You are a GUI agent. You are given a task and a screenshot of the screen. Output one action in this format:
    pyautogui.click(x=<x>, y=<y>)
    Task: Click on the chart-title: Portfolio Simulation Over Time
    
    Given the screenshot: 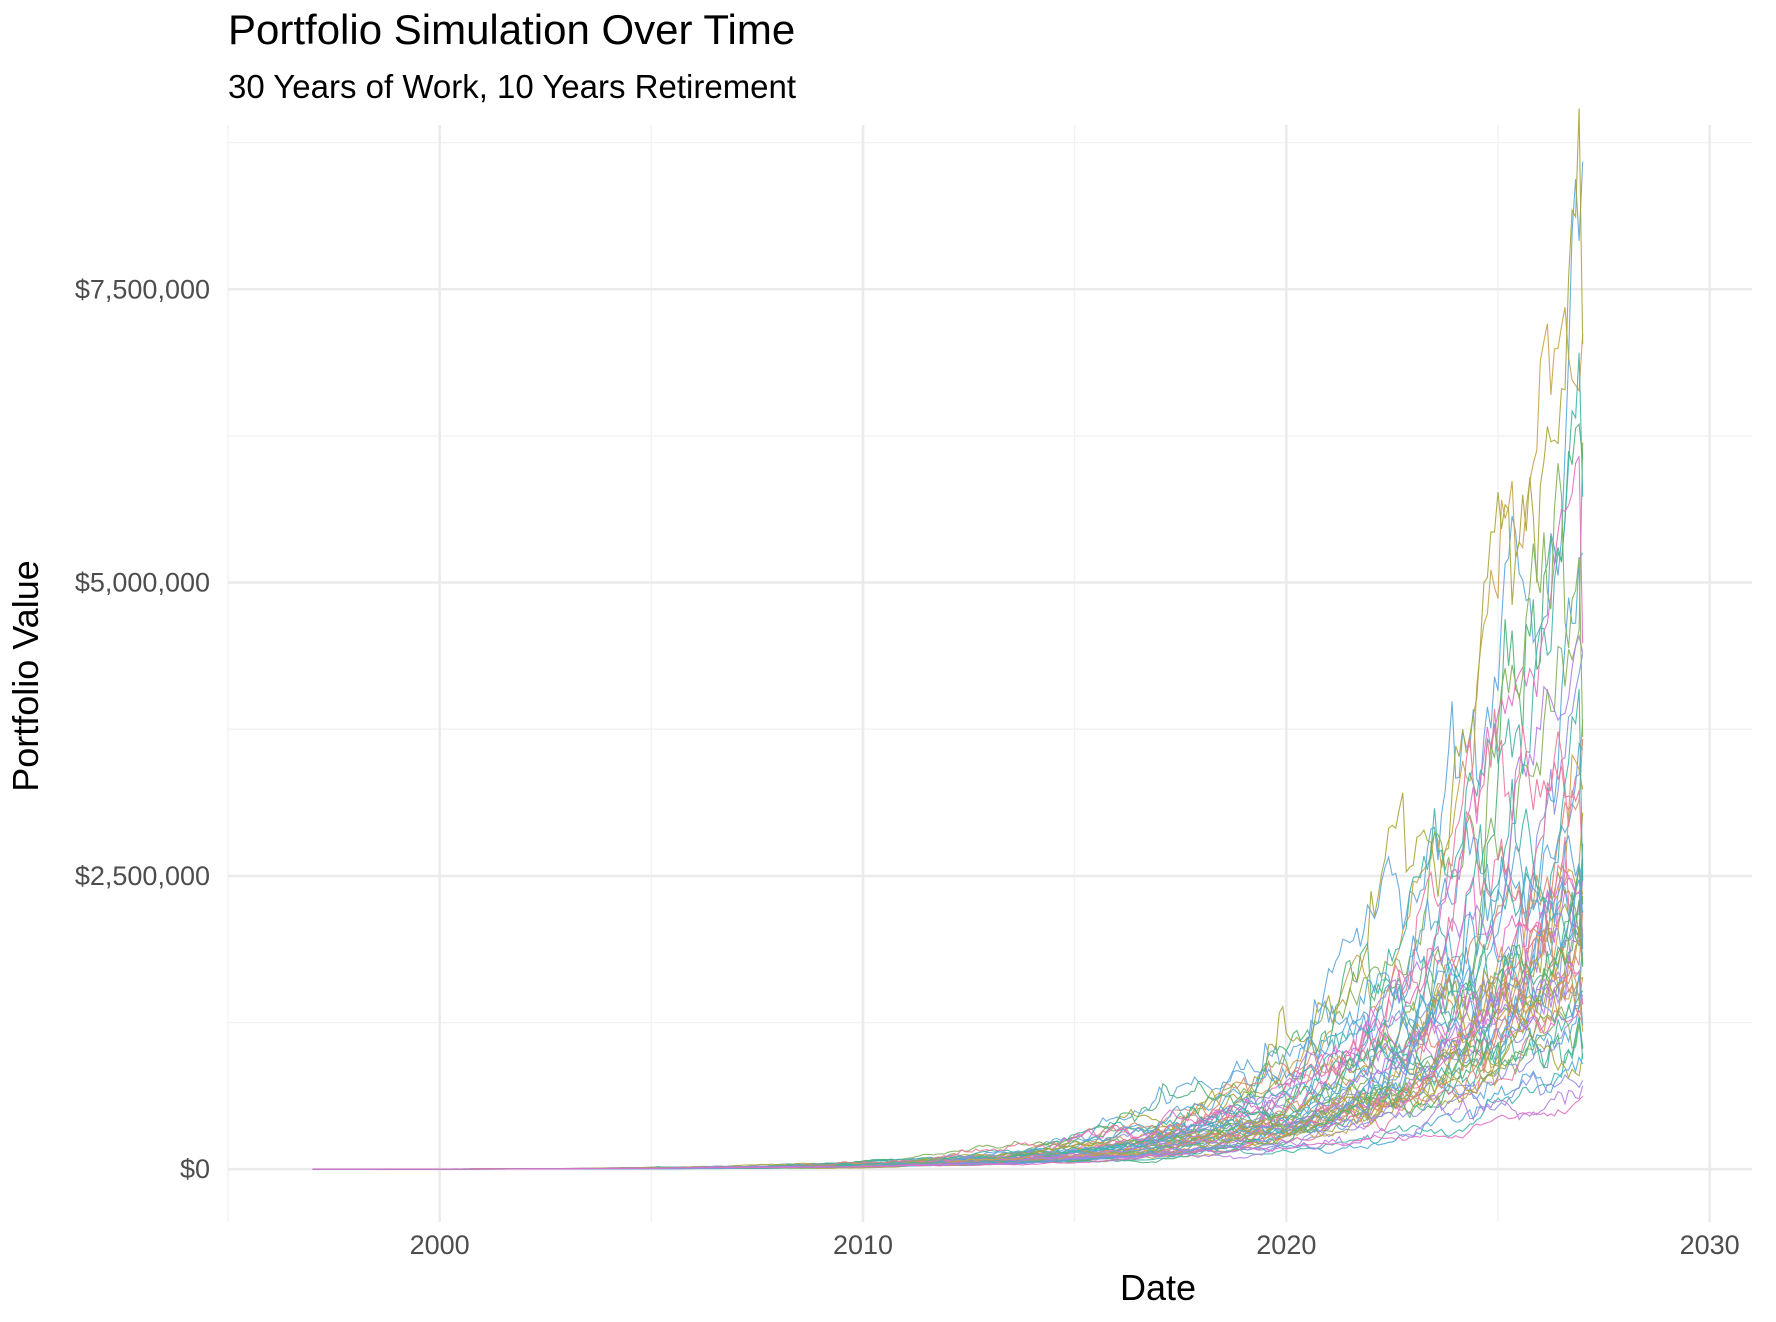 What is the action you would take?
    pyautogui.click(x=512, y=29)
    